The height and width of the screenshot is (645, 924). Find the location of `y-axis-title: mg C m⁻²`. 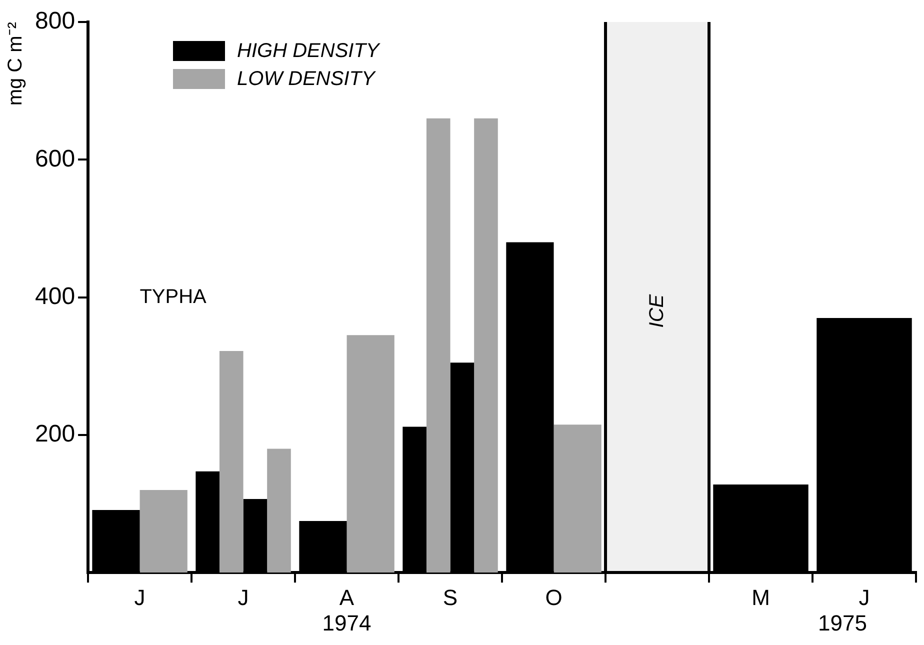

y-axis-title: mg C m⁻² is located at coordinates (15, 64).